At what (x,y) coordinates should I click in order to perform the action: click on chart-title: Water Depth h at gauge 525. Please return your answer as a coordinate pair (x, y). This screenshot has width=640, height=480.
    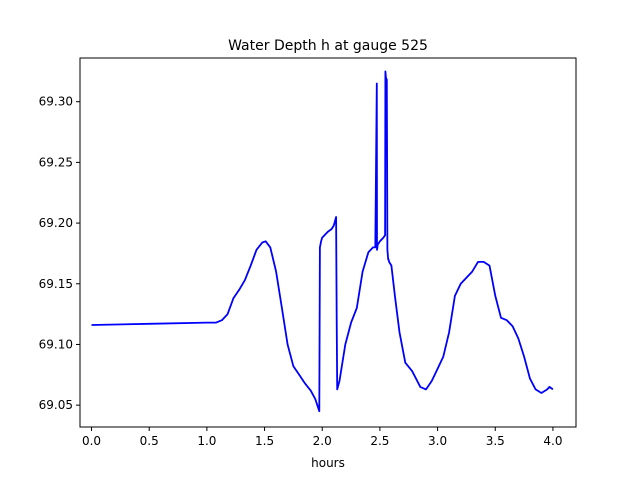
    Looking at the image, I should click on (328, 46).